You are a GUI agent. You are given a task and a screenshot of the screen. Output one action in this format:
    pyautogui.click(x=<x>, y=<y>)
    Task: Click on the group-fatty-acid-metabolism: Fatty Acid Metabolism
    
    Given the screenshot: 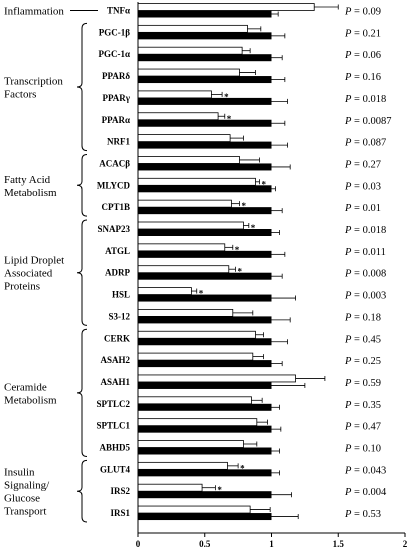 What is the action you would take?
    pyautogui.click(x=46, y=185)
    